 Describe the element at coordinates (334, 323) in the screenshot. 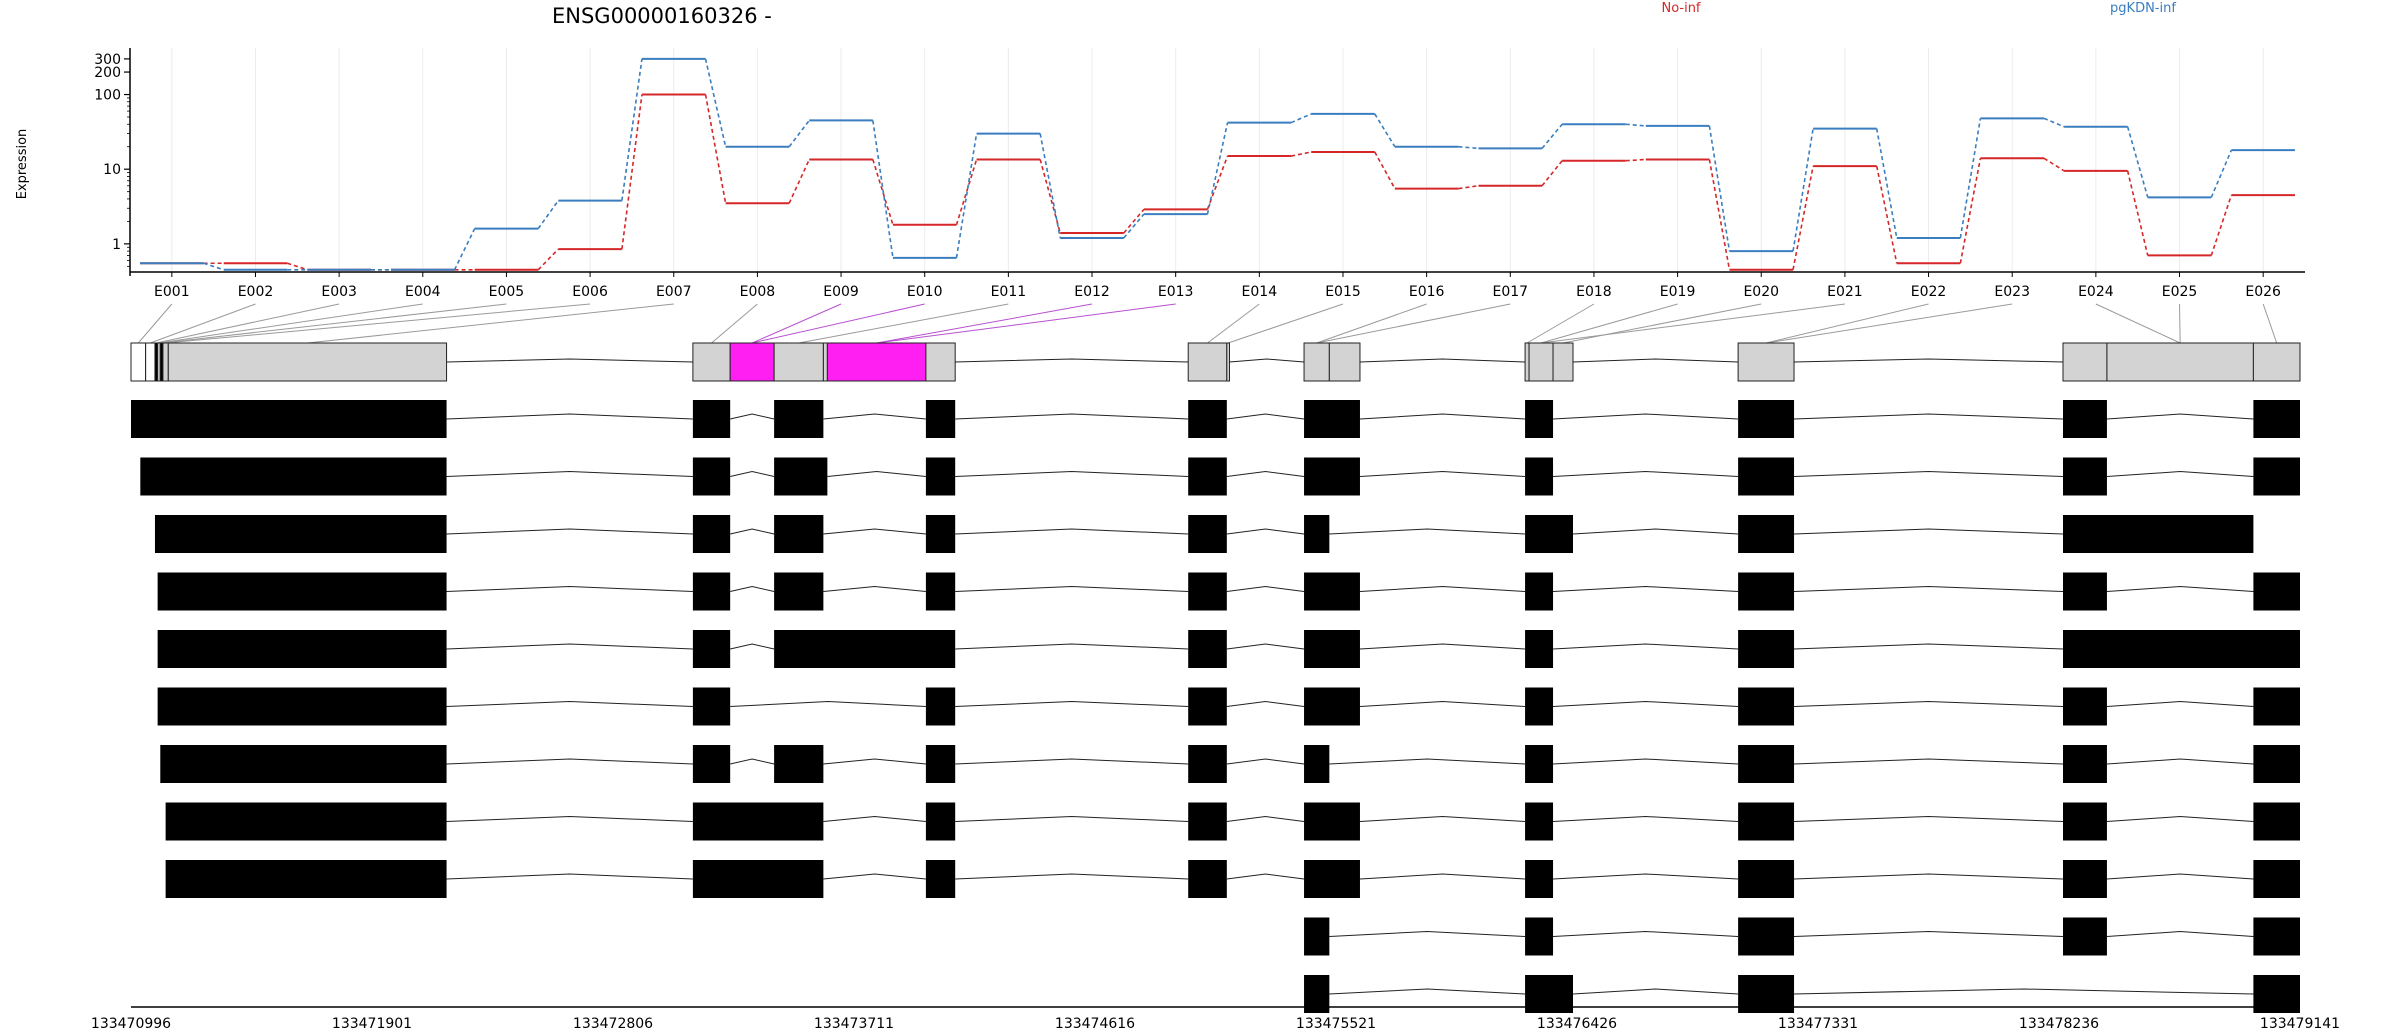

I see `label-link-e005` at that location.